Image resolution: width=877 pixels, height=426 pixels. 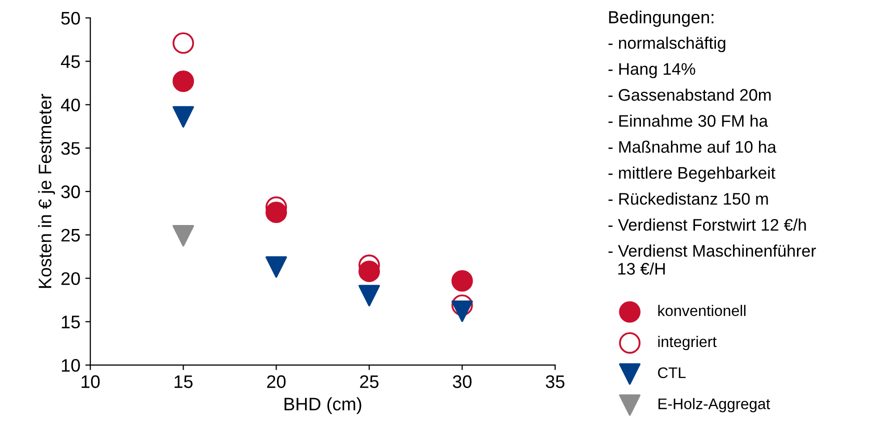 I want to click on x-tick-label: 25, so click(x=369, y=381).